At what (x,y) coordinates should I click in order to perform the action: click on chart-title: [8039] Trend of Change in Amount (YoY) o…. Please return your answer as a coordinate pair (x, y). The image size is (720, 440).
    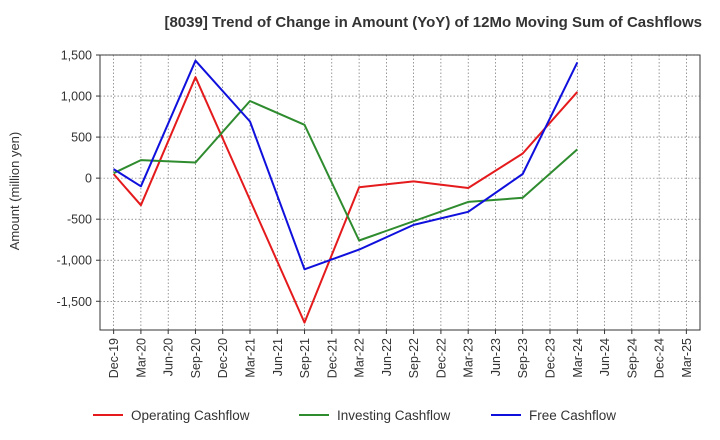
    Looking at the image, I should click on (433, 22).